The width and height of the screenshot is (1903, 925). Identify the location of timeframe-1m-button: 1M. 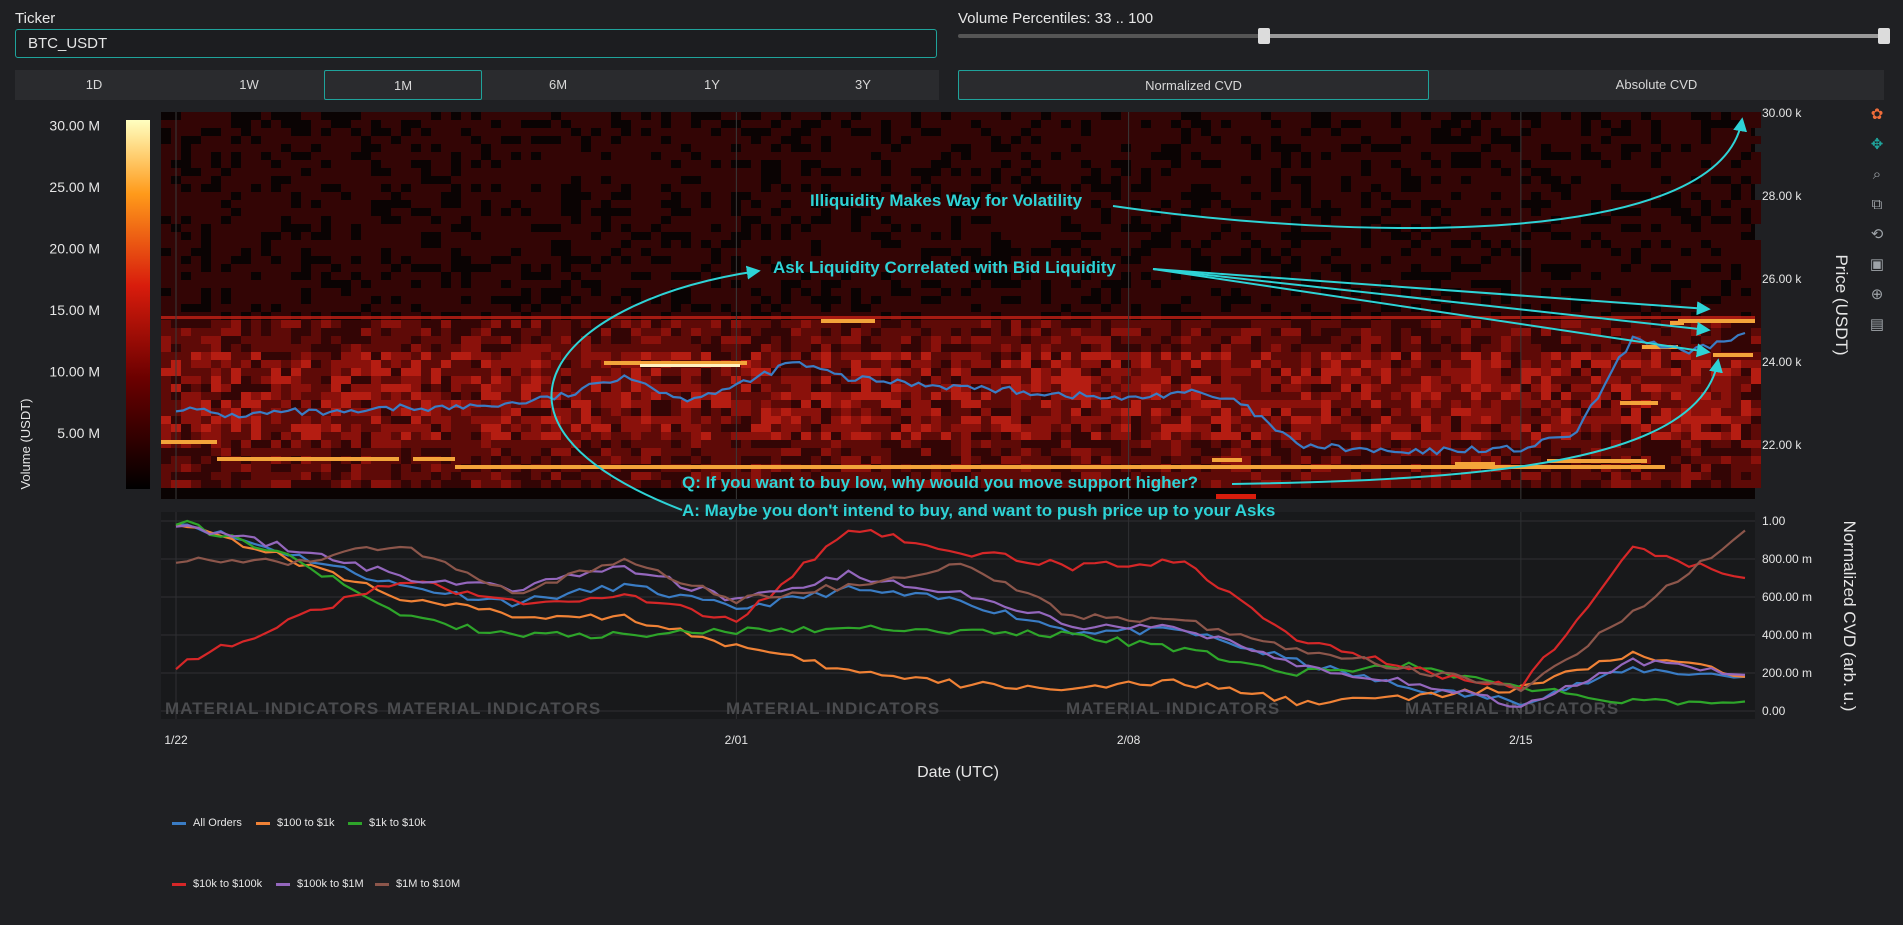
(403, 85).